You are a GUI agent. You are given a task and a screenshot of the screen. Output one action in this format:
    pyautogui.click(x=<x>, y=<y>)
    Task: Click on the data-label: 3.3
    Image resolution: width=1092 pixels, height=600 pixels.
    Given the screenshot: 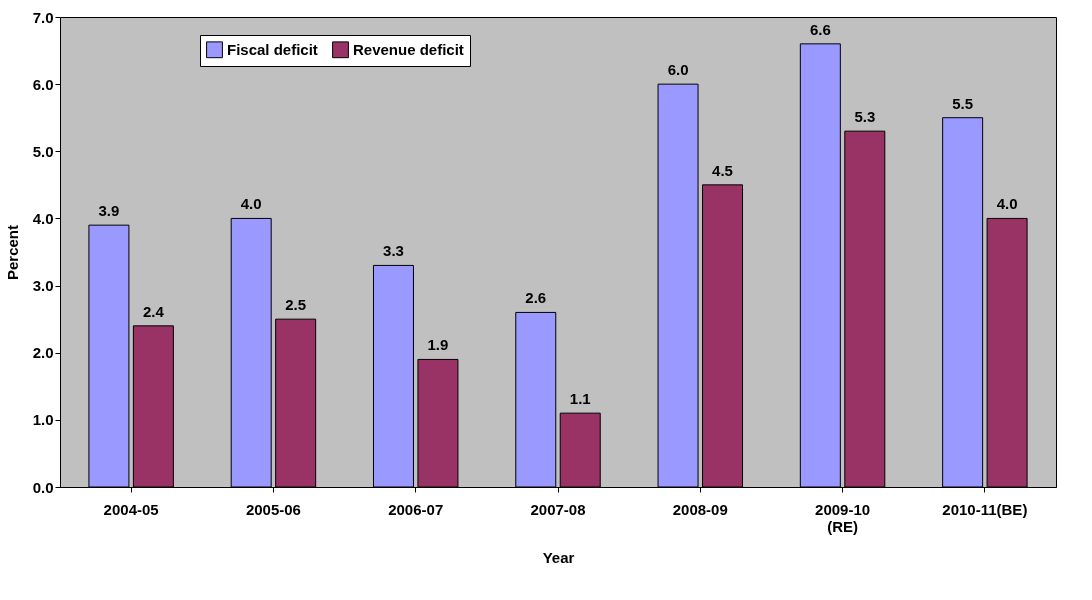 What is the action you would take?
    pyautogui.click(x=393, y=251)
    